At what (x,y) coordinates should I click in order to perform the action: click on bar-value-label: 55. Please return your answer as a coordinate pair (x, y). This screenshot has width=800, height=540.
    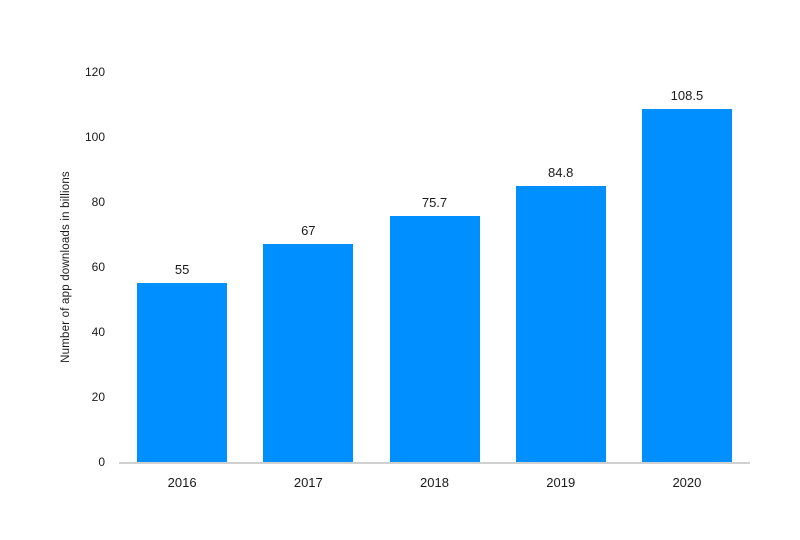
    Looking at the image, I should click on (182, 270).